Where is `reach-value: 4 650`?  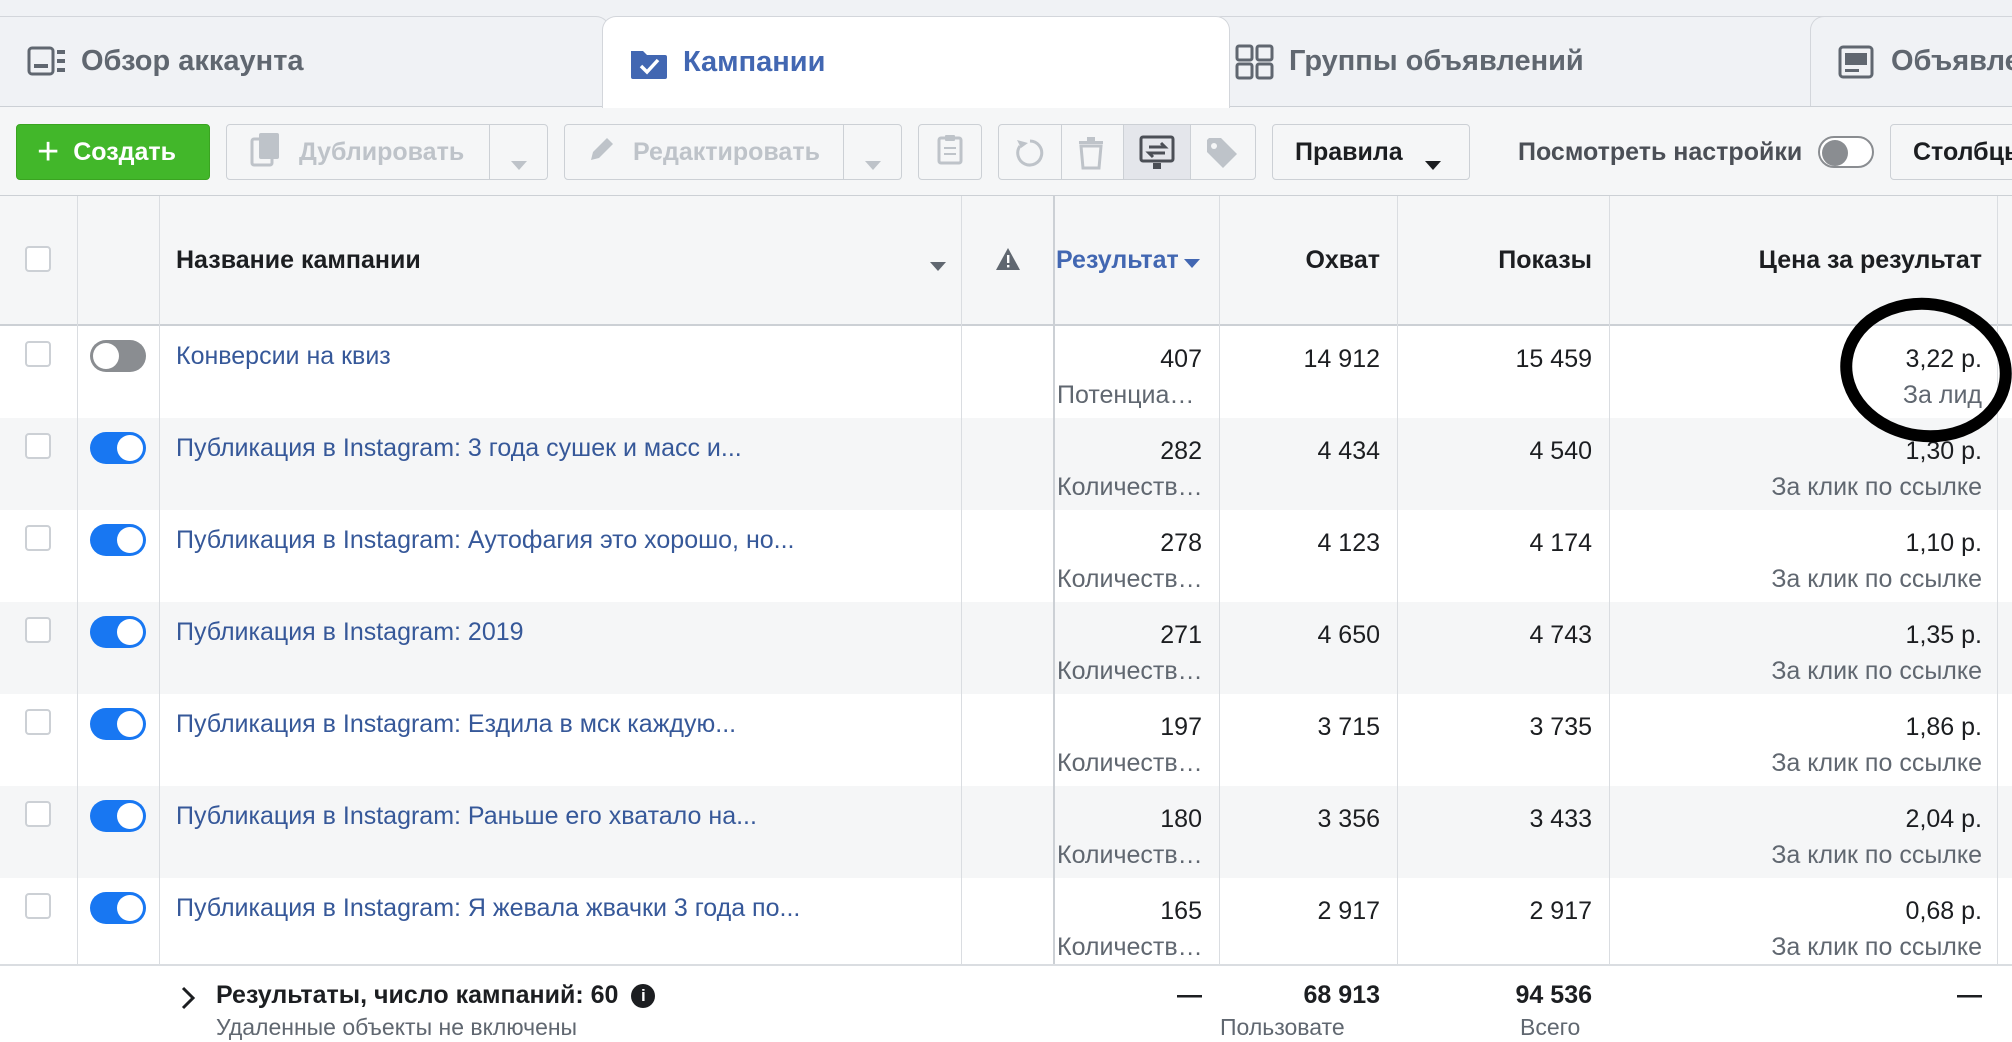 reach-value: 4 650 is located at coordinates (1348, 635).